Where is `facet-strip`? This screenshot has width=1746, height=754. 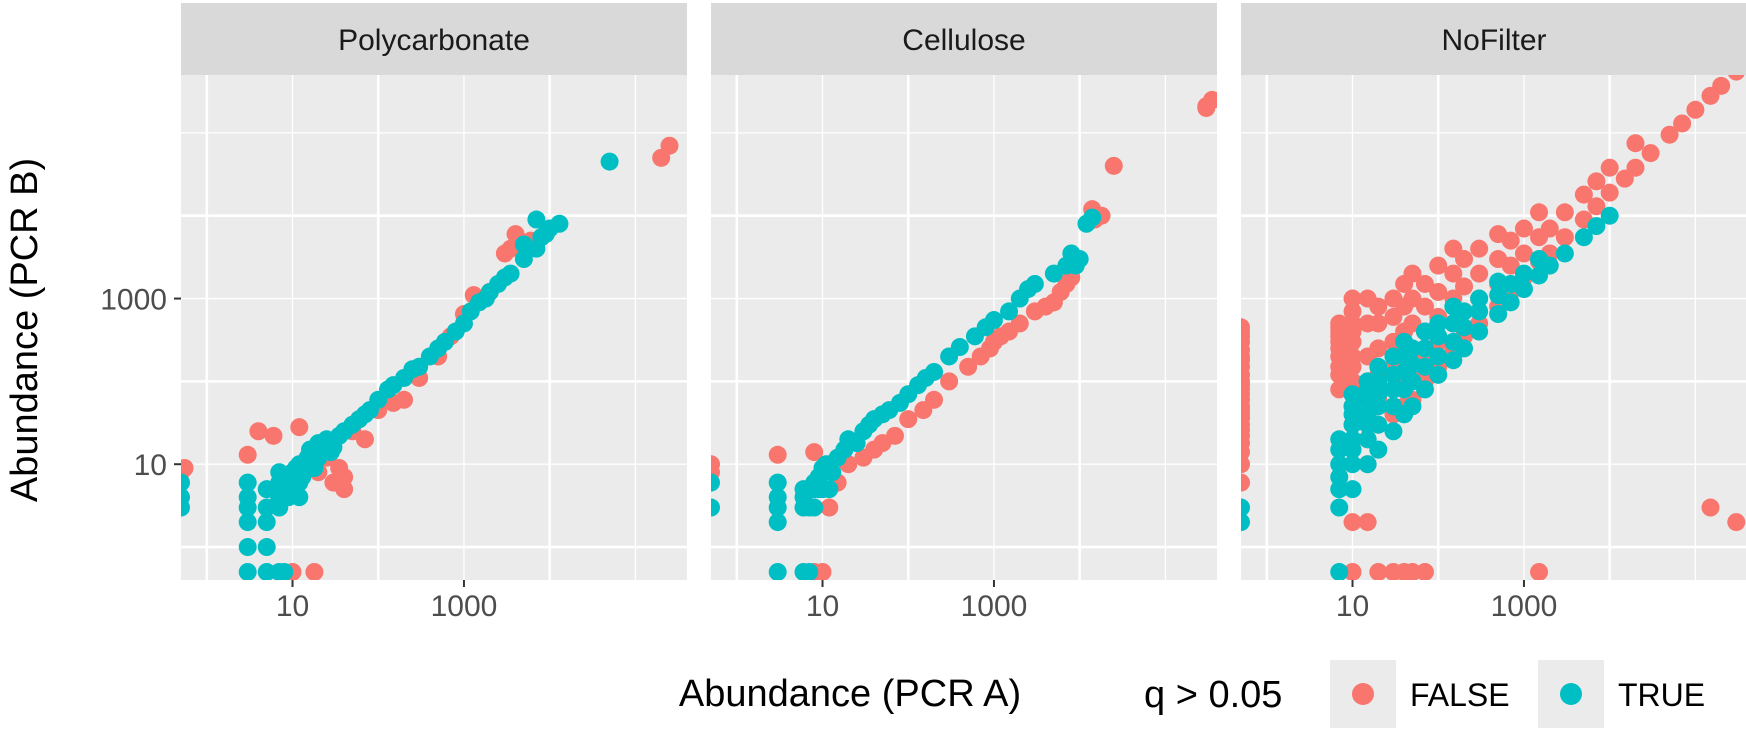
facet-strip is located at coordinates (434, 39).